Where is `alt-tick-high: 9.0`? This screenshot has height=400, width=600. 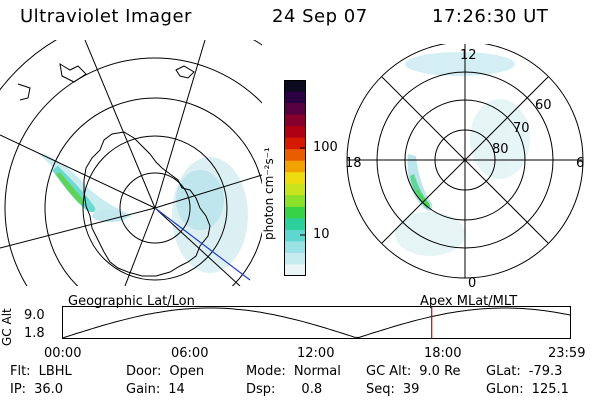
alt-tick-high: 9.0 is located at coordinates (34, 315).